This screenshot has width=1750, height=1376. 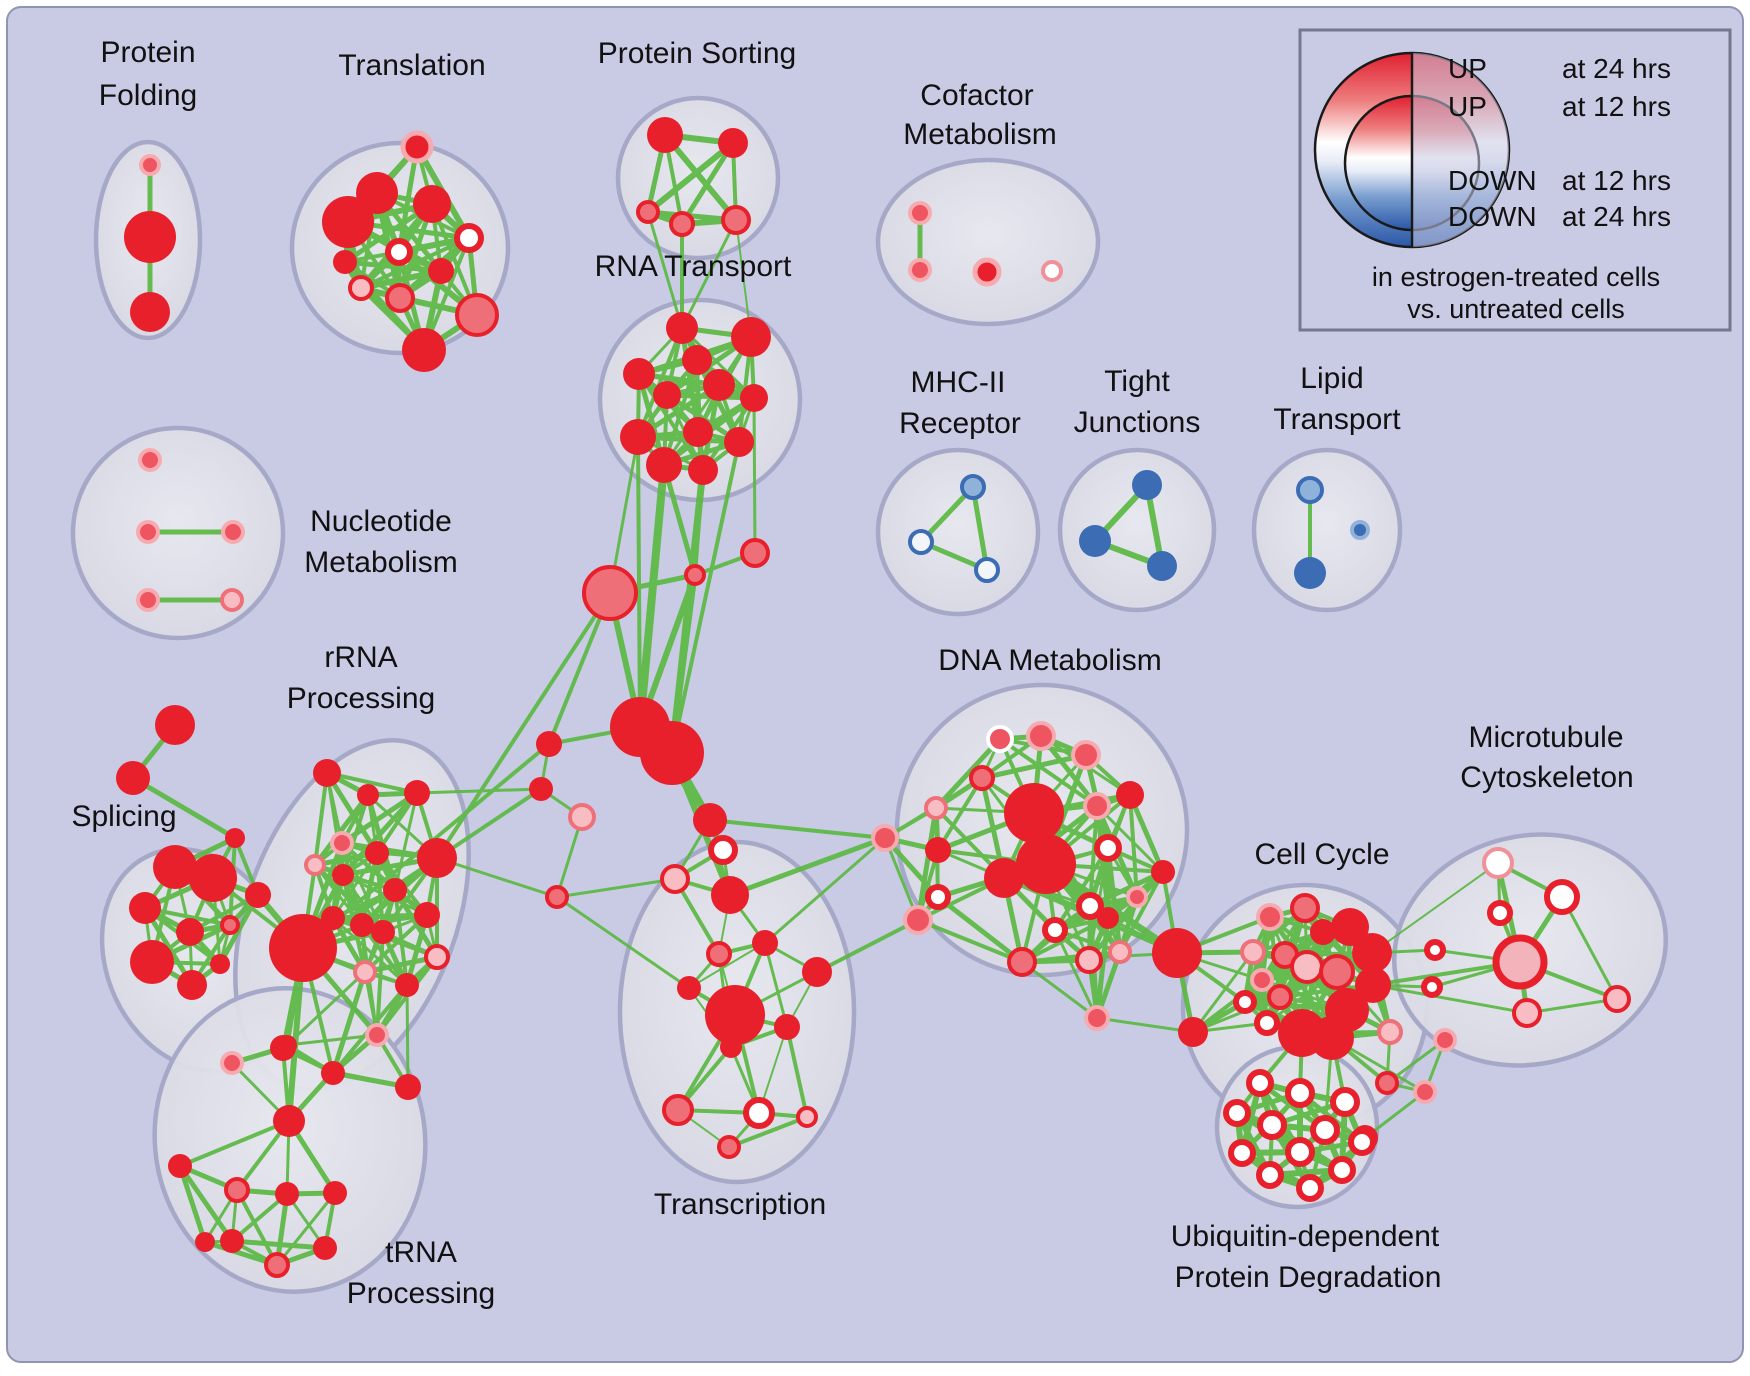 What do you see at coordinates (697, 53) in the screenshot?
I see `cluster-label: Protein Sorting` at bounding box center [697, 53].